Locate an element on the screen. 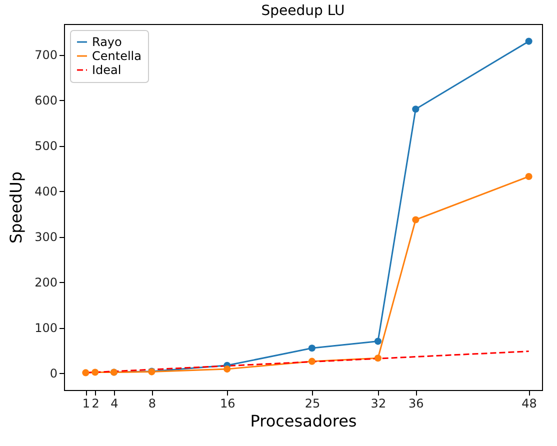 This screenshot has height=446, width=557. y-tick-label: 500 is located at coordinates (46, 146).